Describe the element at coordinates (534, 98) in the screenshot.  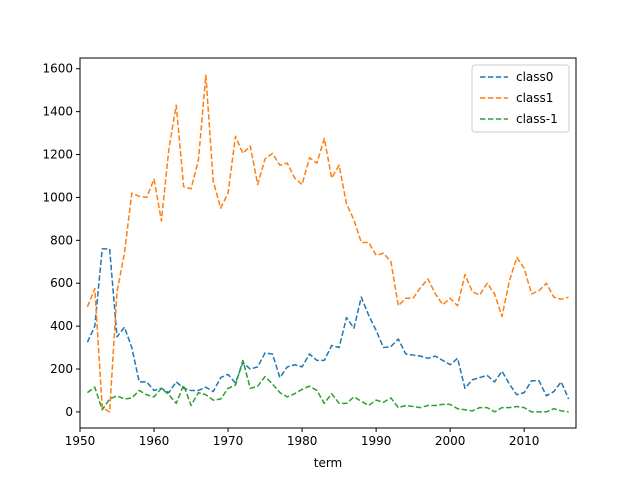
I see `legend-label-class1: class1` at that location.